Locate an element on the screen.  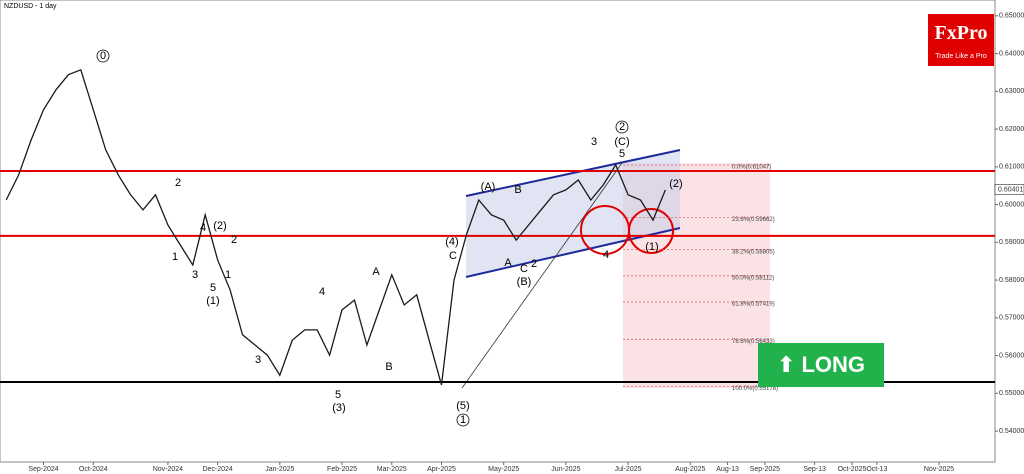
x-tick-label: Oct-2025 is located at coordinates (852, 469).